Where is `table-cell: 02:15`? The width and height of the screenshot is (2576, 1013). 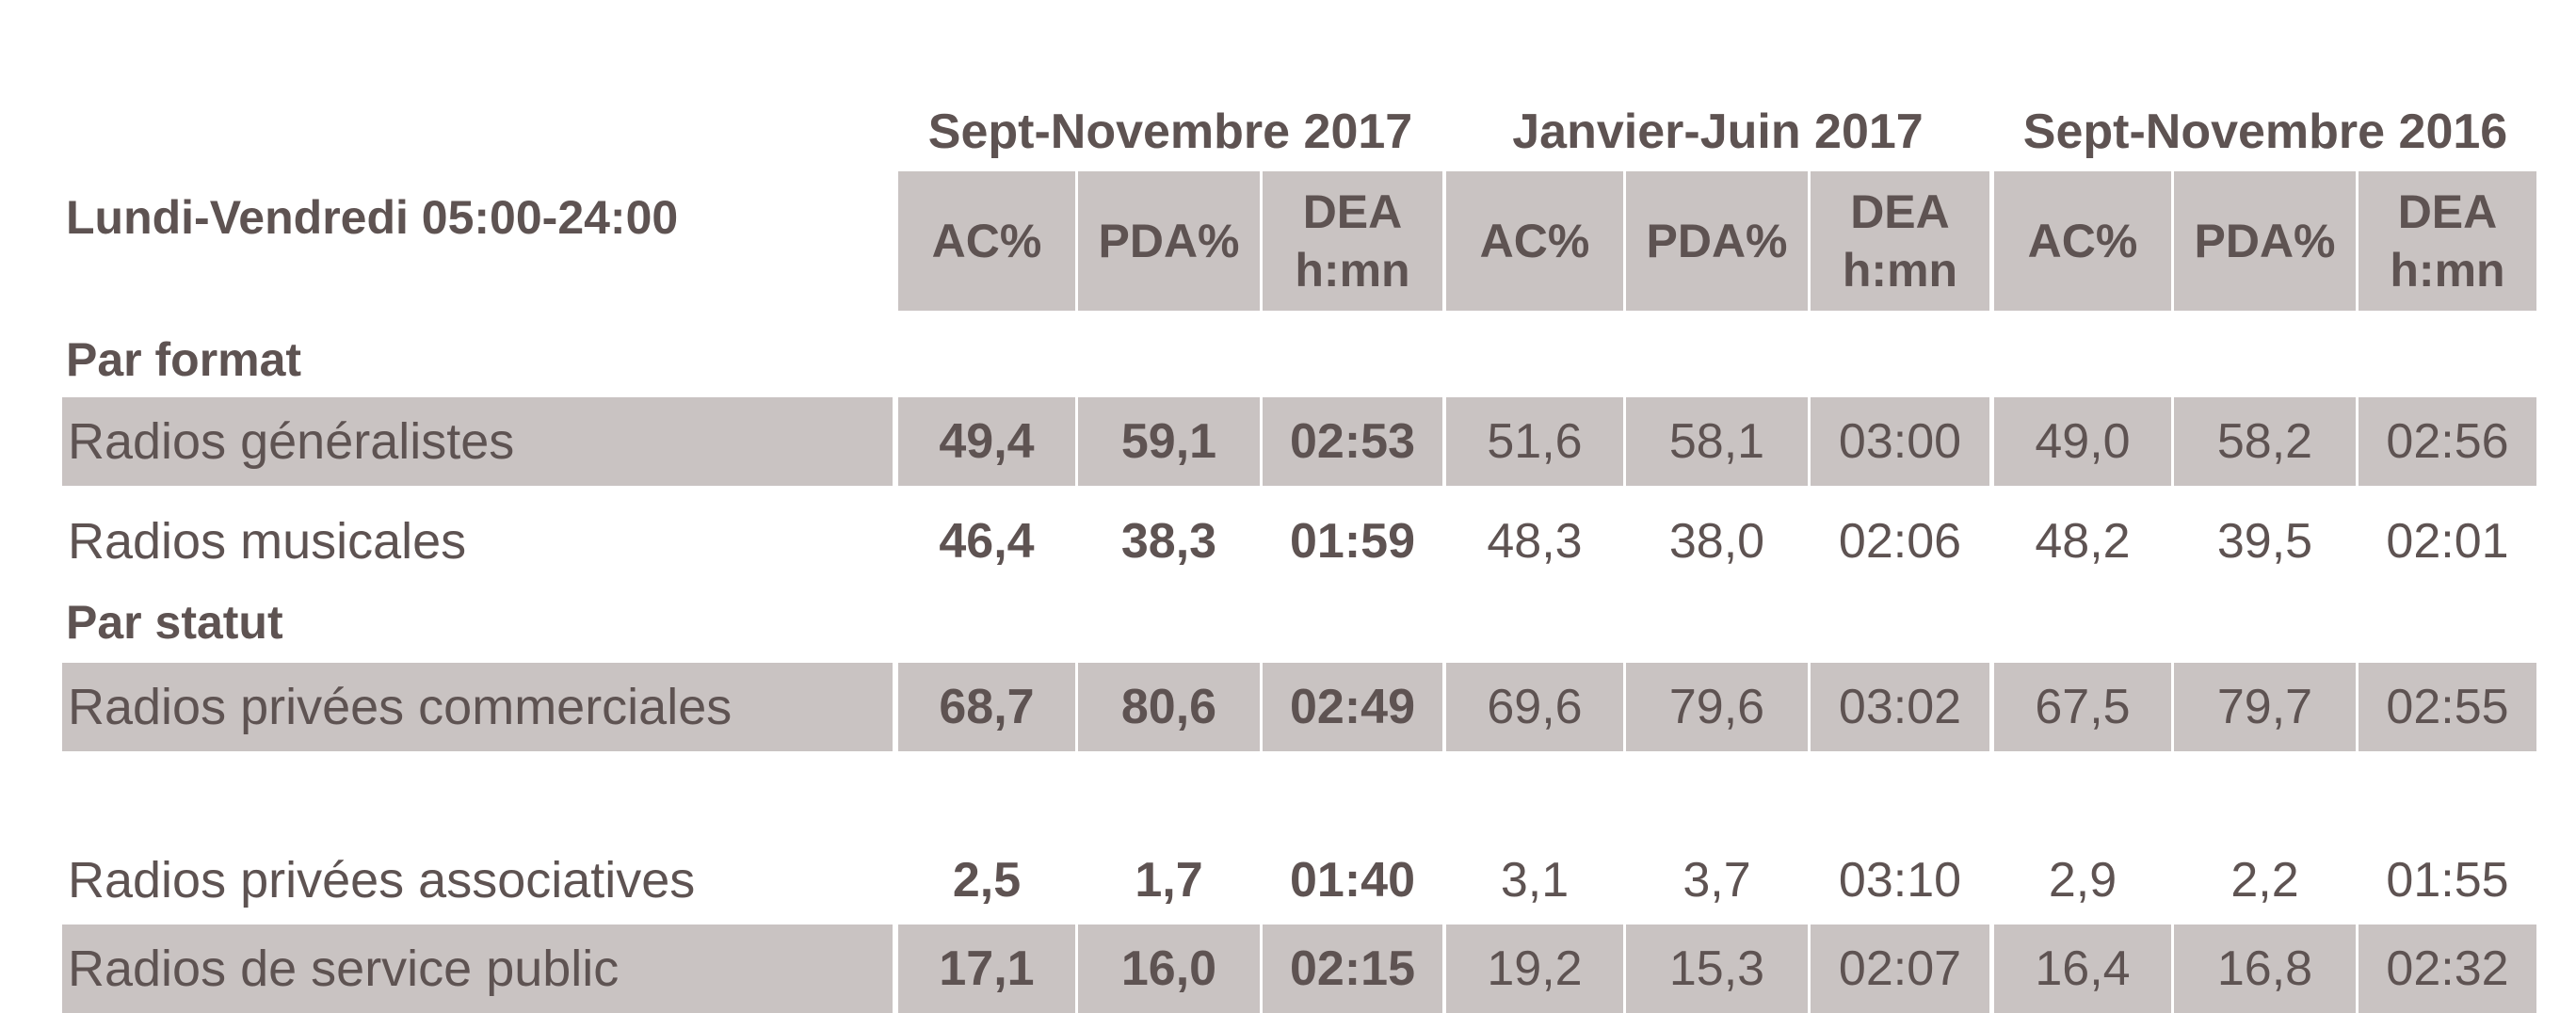 table-cell: 02:15 is located at coordinates (1352, 969).